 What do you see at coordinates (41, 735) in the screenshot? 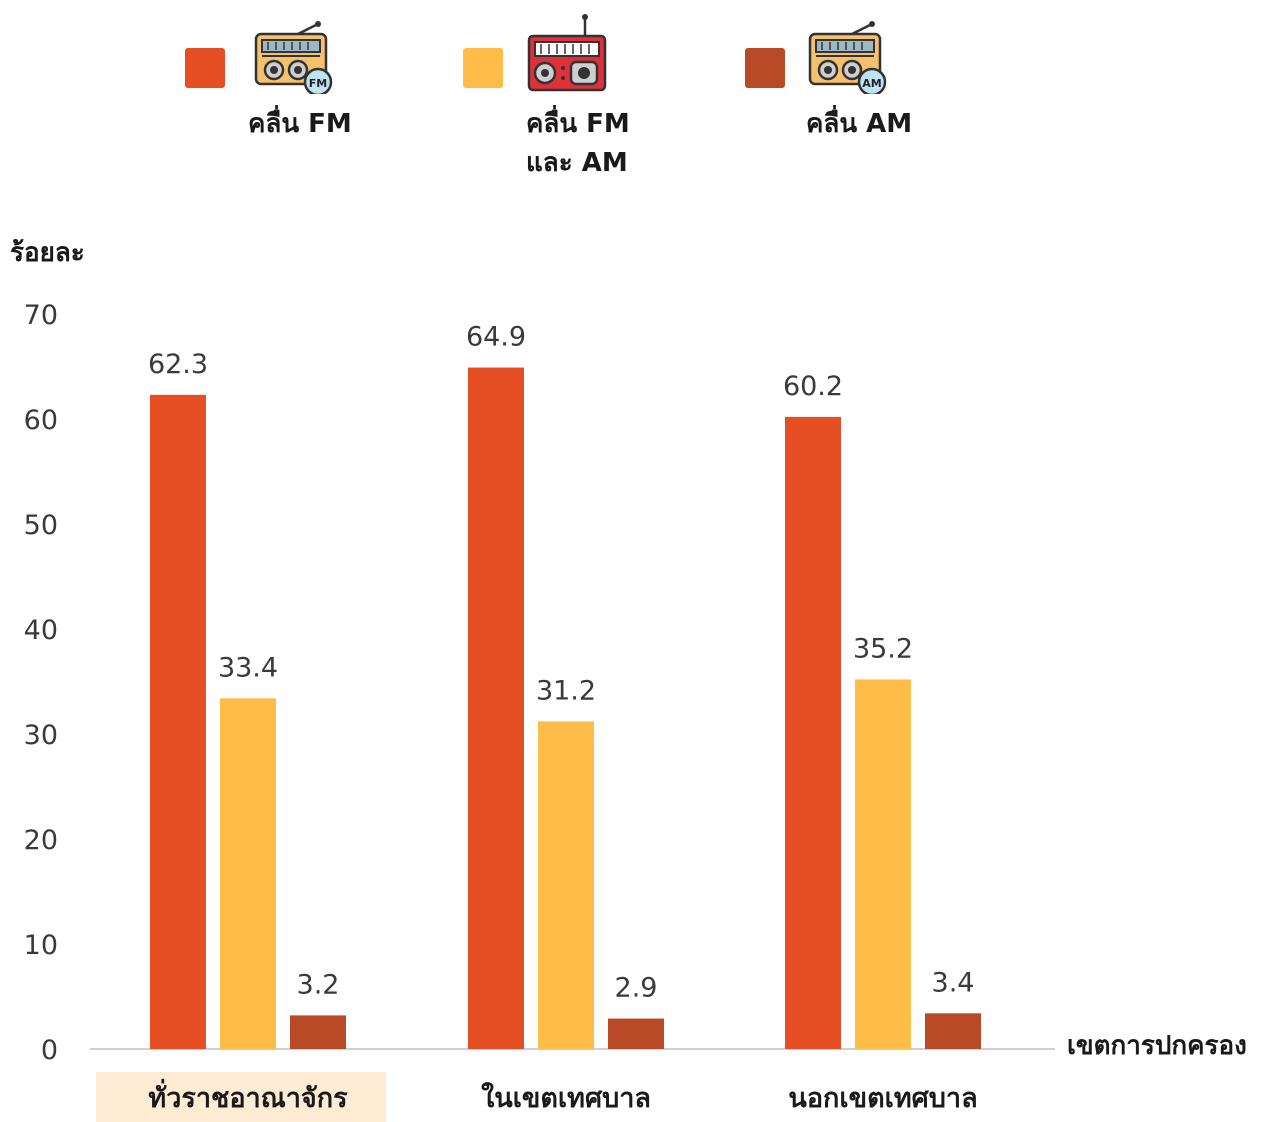
I see `y-tick-label: 30` at bounding box center [41, 735].